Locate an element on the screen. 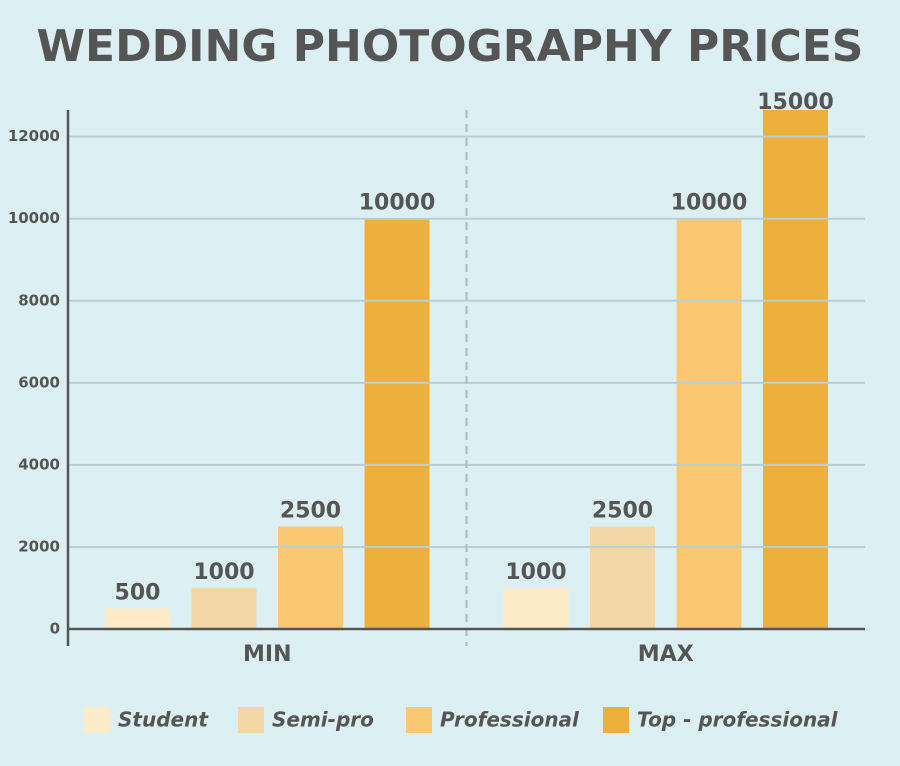  legend-label: Professional is located at coordinates (510, 720).